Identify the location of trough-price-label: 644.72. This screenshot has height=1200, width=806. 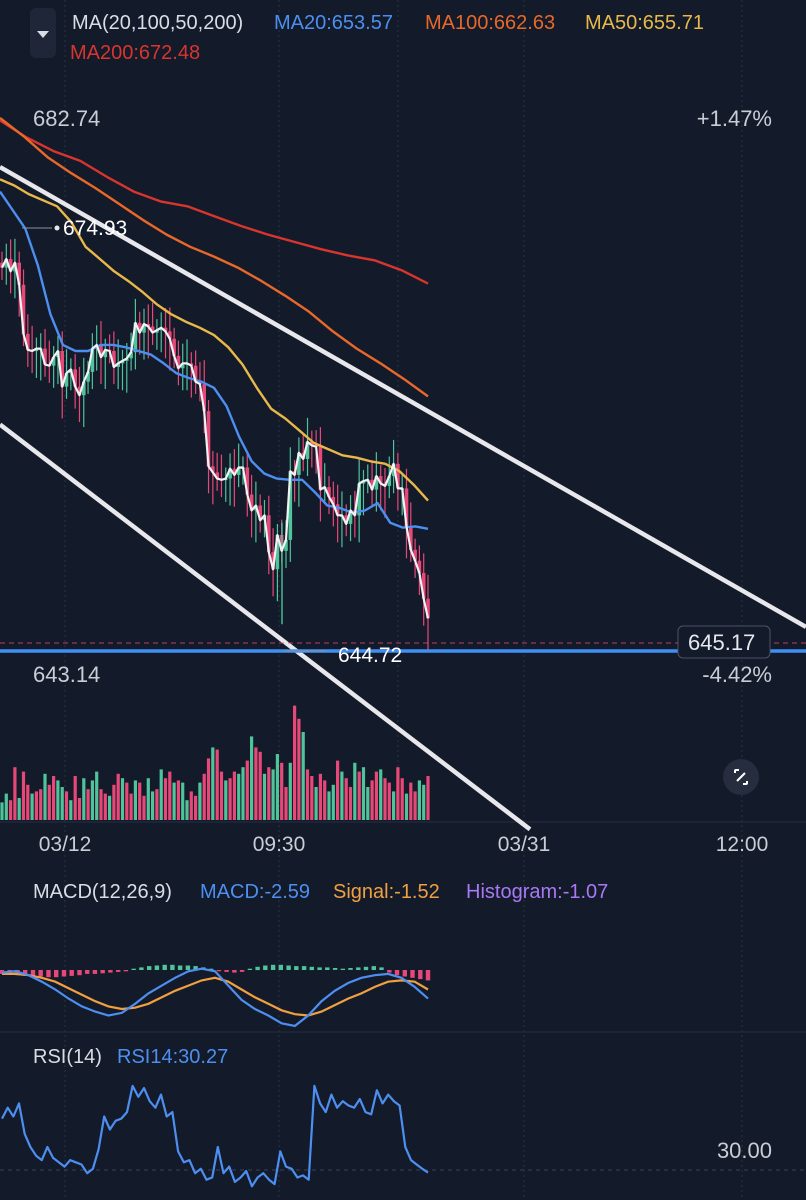
(370, 655).